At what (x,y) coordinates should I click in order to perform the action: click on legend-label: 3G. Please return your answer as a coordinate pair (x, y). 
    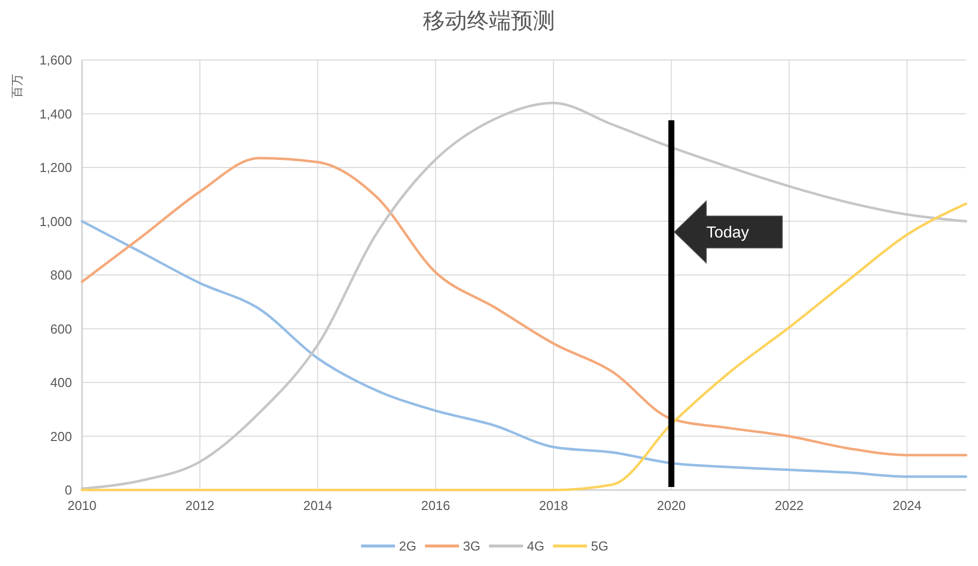
    Looking at the image, I should click on (471, 546).